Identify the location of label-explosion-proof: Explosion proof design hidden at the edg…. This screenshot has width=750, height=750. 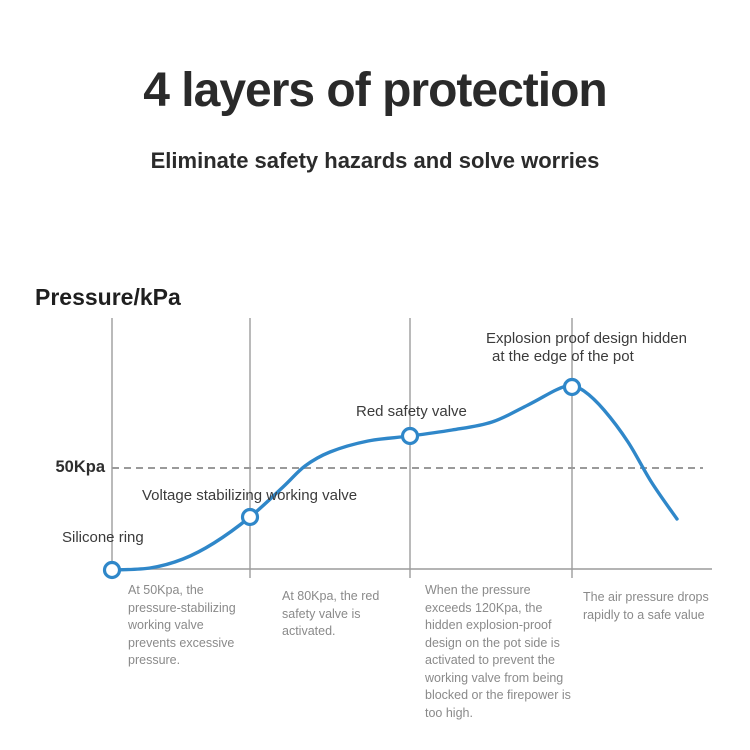
(601, 347).